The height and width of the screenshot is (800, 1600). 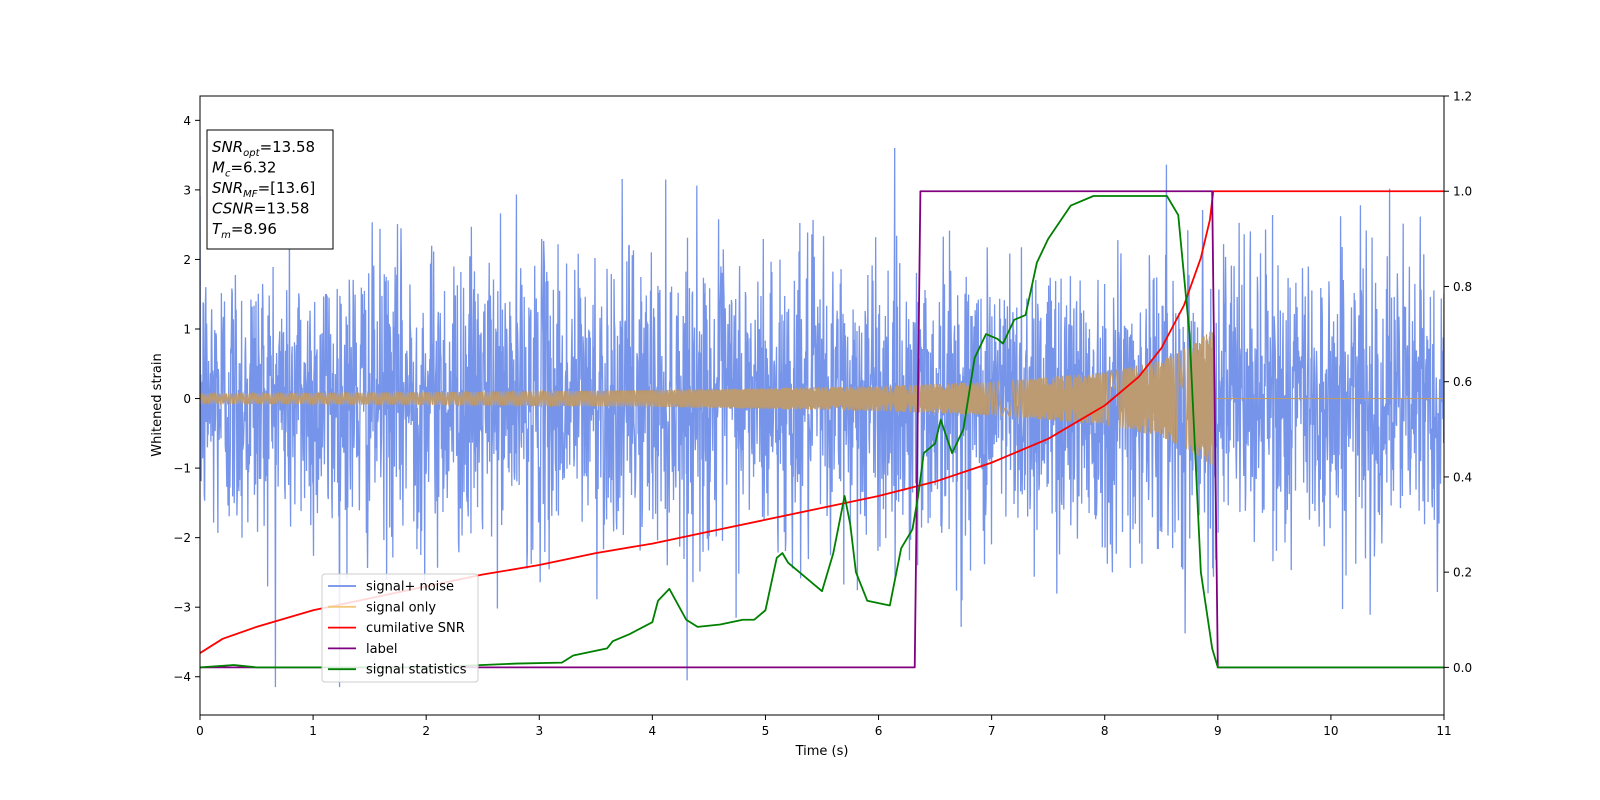 What do you see at coordinates (410, 587) in the screenshot?
I see `legend-entry: signal+ noise` at bounding box center [410, 587].